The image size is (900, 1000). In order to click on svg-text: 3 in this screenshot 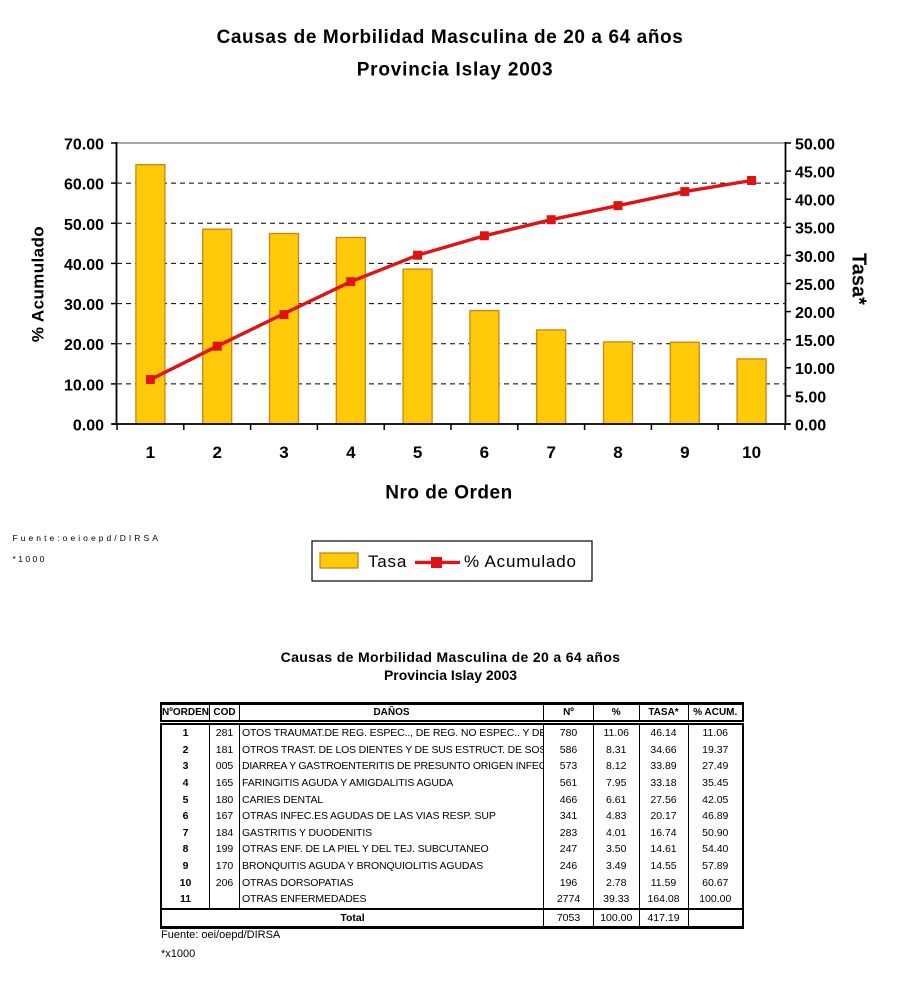, I will do `click(283, 452)`.